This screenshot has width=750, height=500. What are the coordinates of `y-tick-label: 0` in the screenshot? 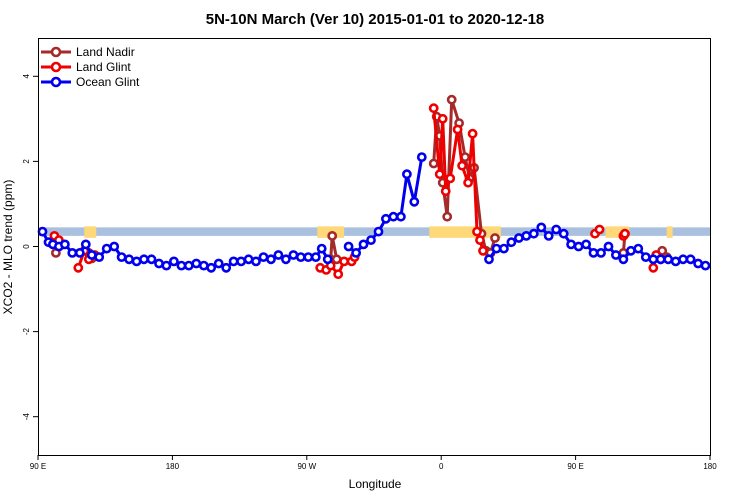 It's located at (26, 246).